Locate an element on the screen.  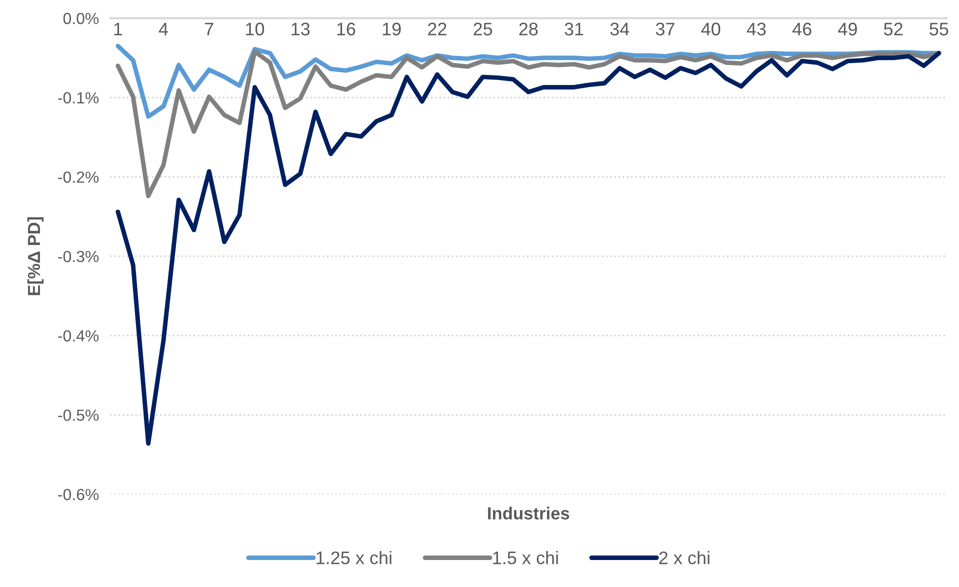
legend-label: 1.25 x chi is located at coordinates (354, 557).